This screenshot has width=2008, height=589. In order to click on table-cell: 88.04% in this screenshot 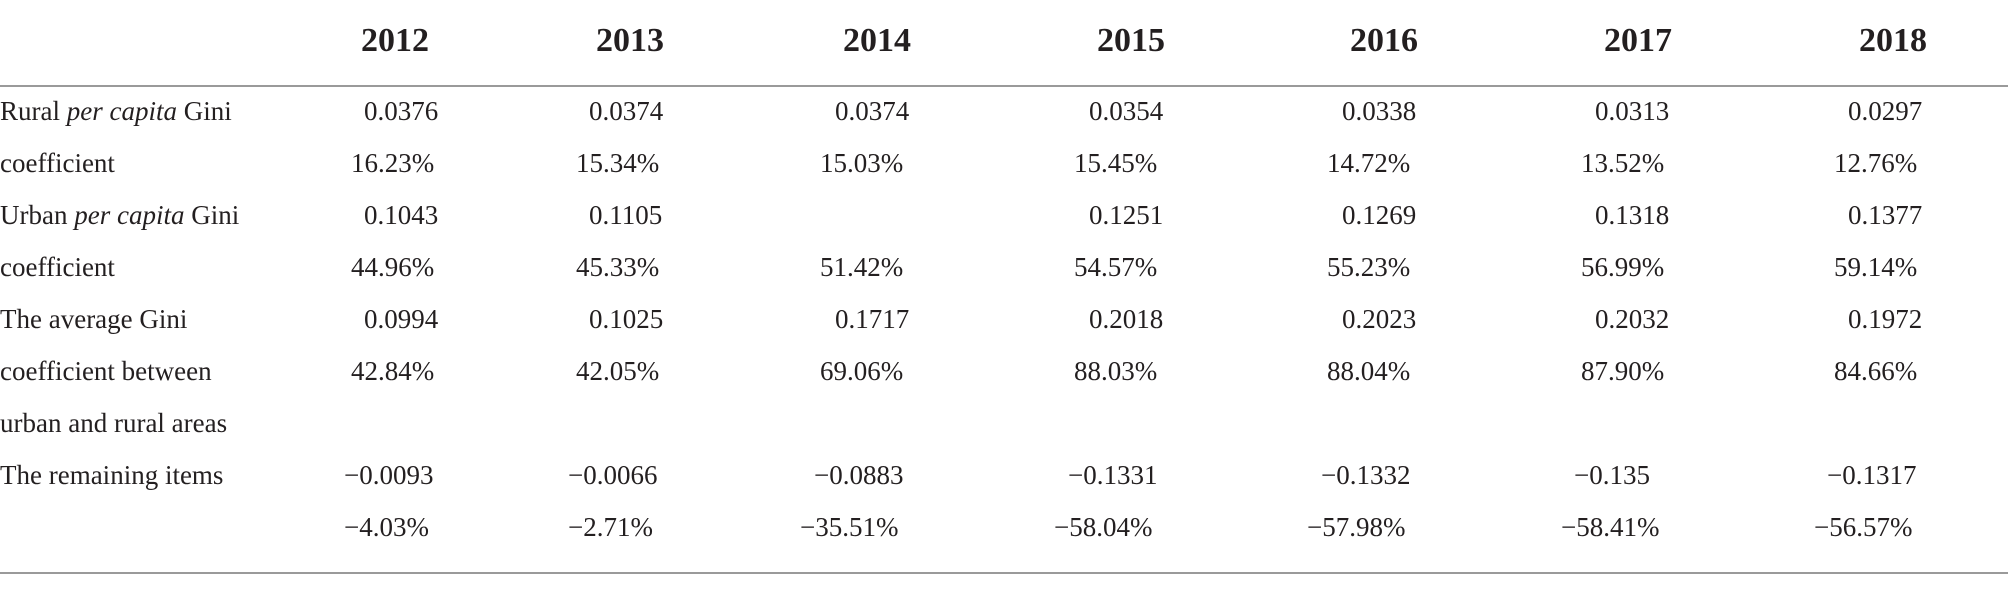, I will do `click(1369, 371)`.